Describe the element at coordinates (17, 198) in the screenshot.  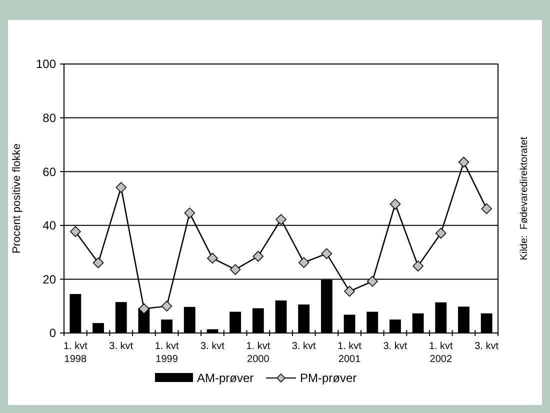
I see `y-axis-title: Procent positive flokke` at that location.